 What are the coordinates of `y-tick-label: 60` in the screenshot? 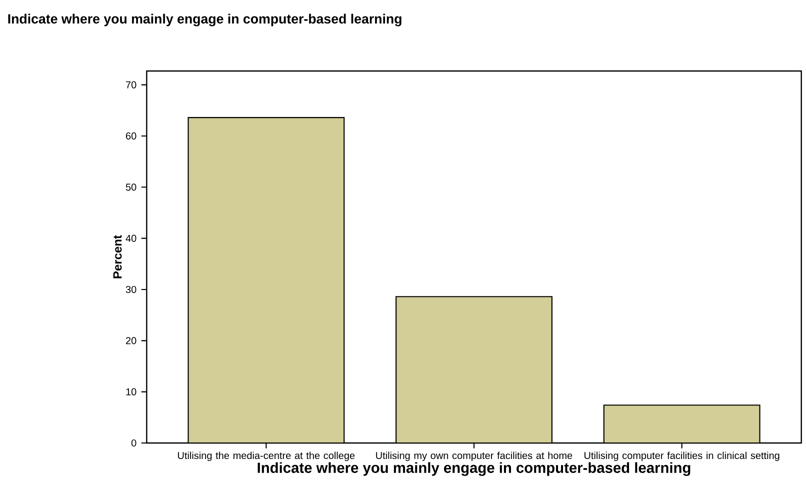 It's located at (131, 136).